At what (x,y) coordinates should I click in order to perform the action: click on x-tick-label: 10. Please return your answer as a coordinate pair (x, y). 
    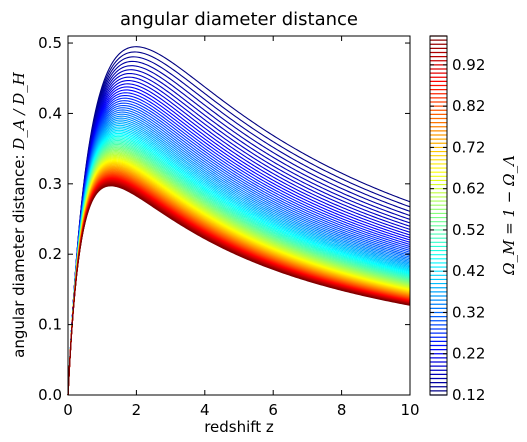
    Looking at the image, I should click on (409, 410).